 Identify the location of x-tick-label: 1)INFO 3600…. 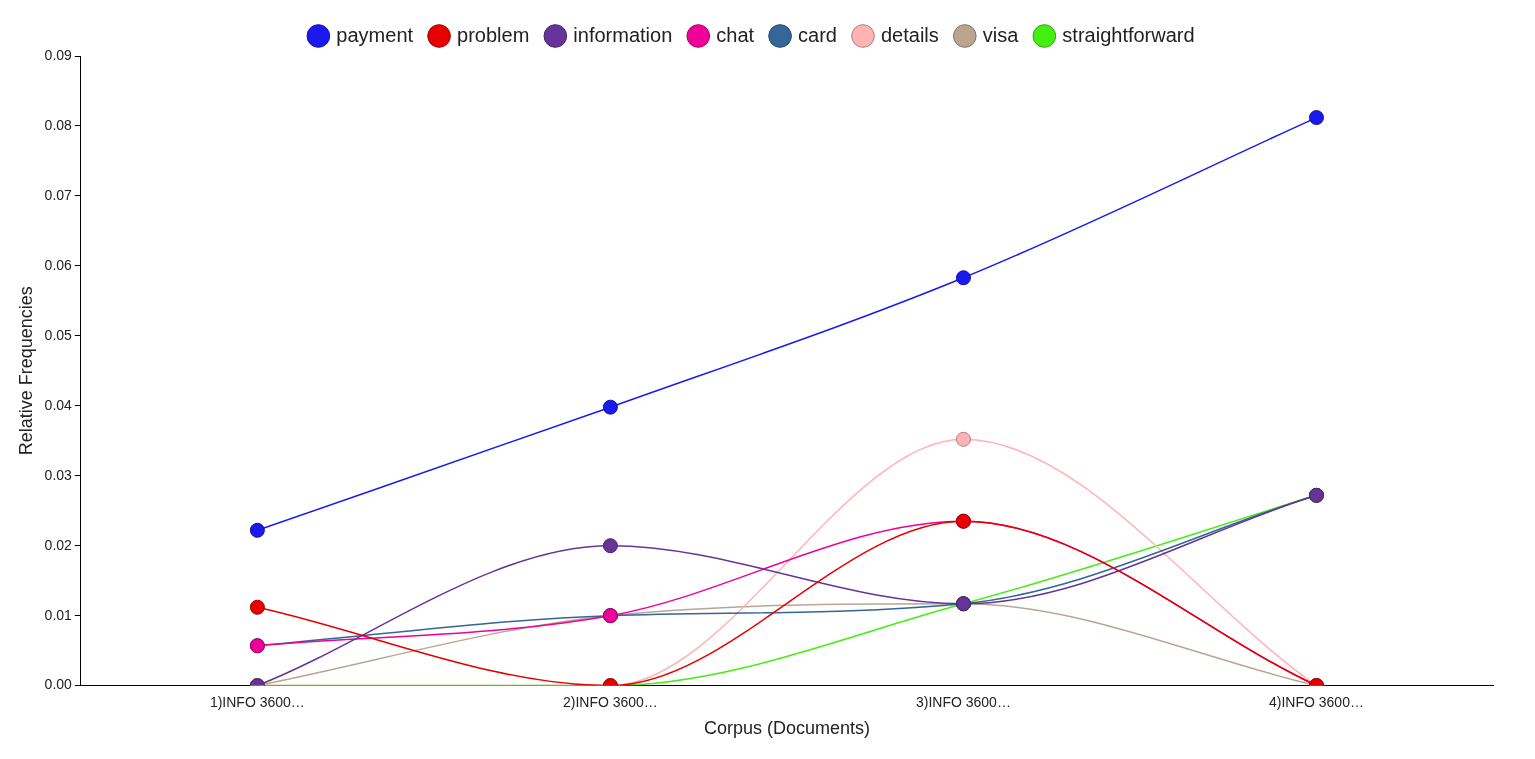
(257, 701).